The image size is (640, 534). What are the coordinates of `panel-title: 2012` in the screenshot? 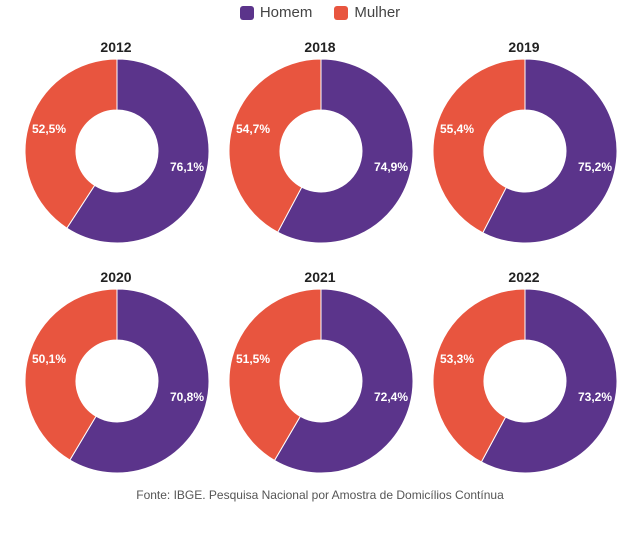 It's located at (116, 47).